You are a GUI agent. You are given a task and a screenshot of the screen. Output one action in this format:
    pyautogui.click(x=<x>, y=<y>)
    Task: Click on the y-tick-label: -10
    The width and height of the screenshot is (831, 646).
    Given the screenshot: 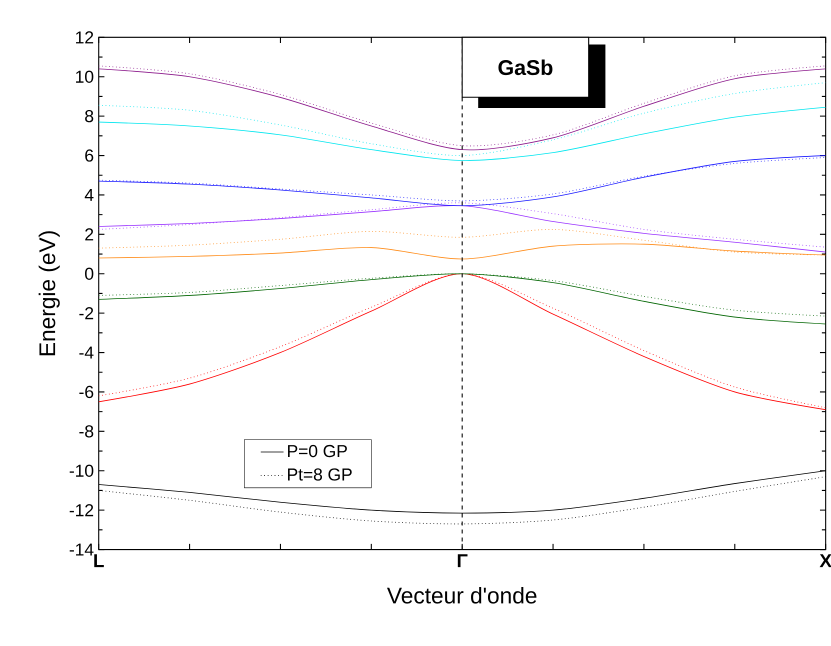 What is the action you would take?
    pyautogui.click(x=82, y=471)
    